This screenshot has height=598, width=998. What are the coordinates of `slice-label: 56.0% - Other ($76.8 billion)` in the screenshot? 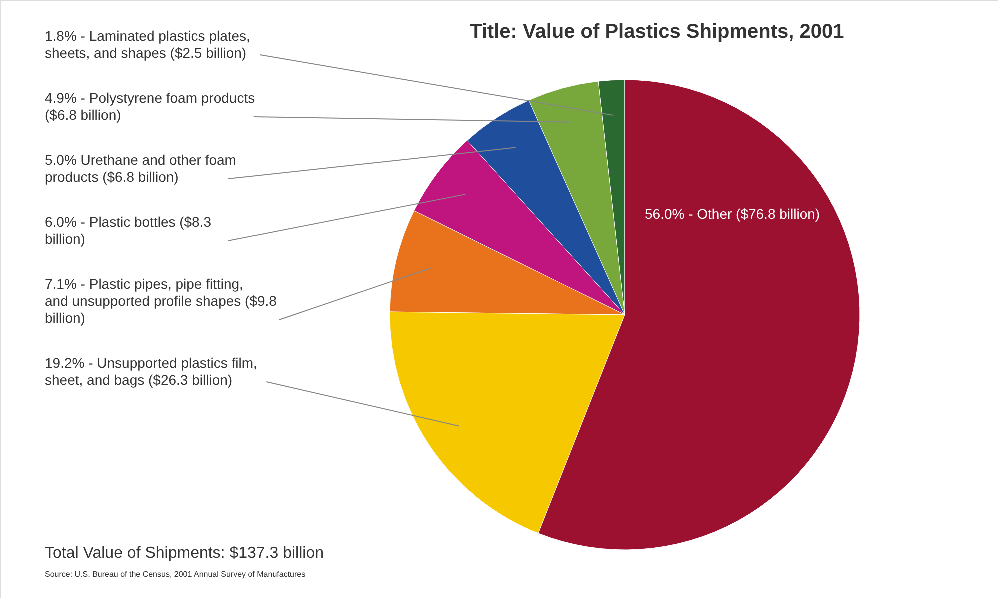 It's located at (732, 214).